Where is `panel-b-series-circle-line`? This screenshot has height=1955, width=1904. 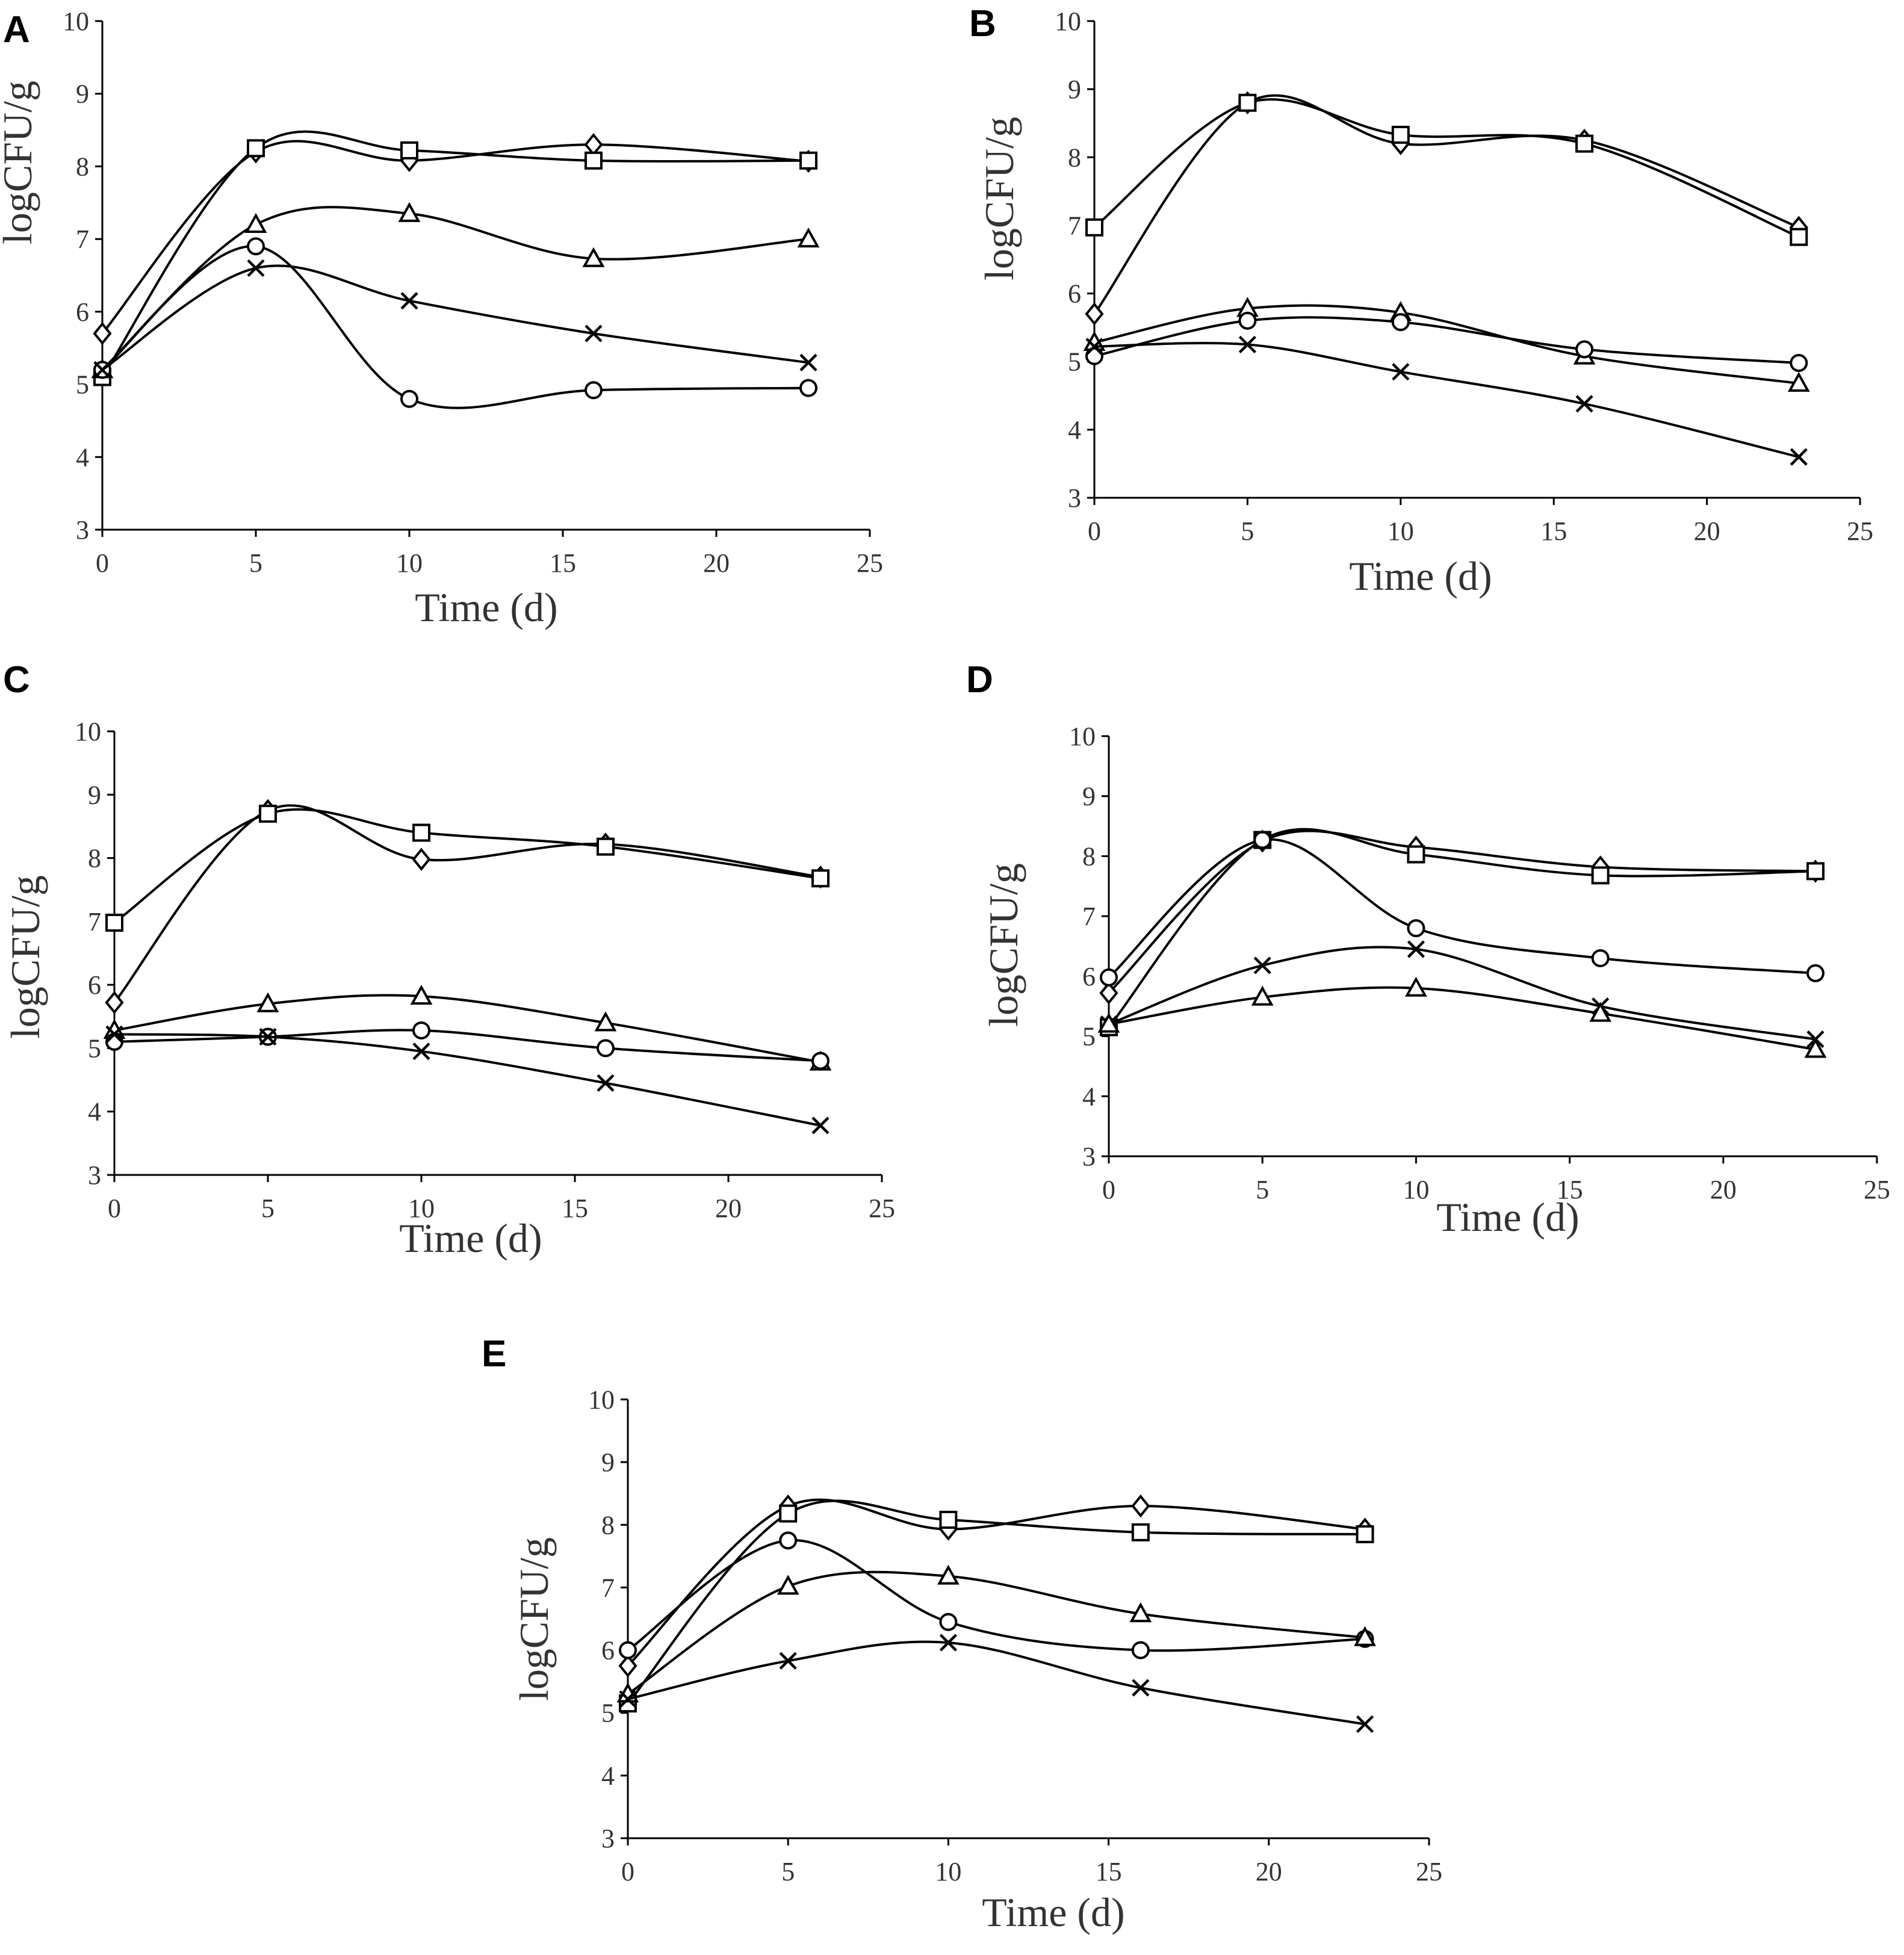
panel-b-series-circle-line is located at coordinates (1447, 340).